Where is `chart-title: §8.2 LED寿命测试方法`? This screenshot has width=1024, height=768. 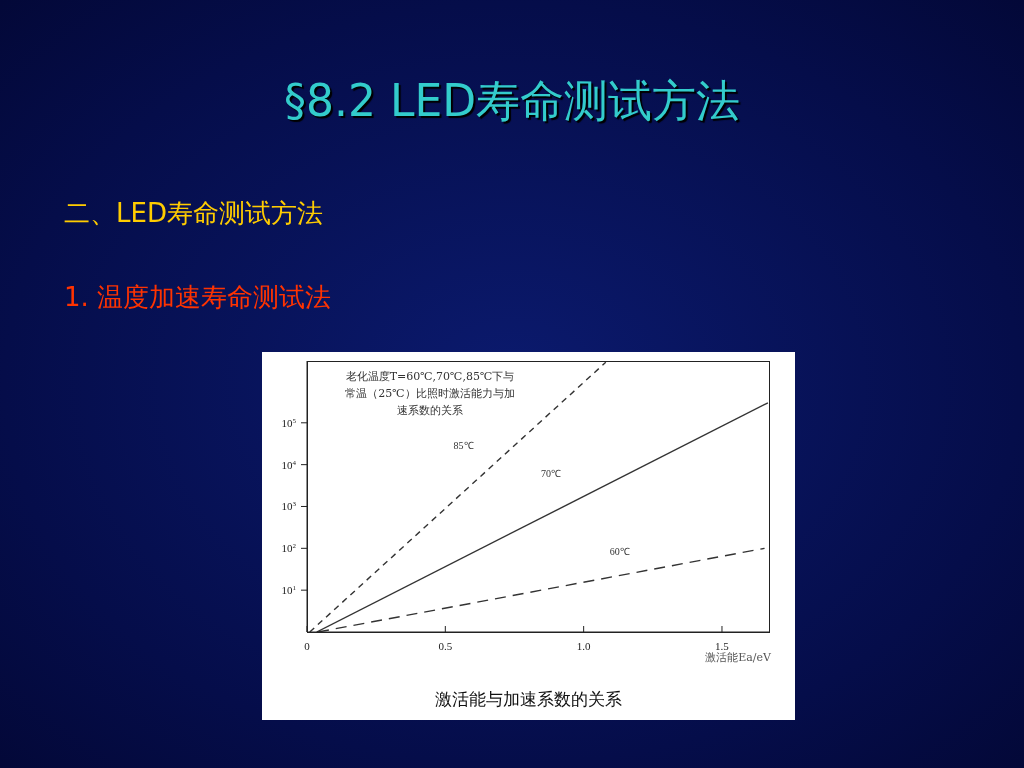 chart-title: §8.2 LED寿命测试方法 is located at coordinates (512, 101).